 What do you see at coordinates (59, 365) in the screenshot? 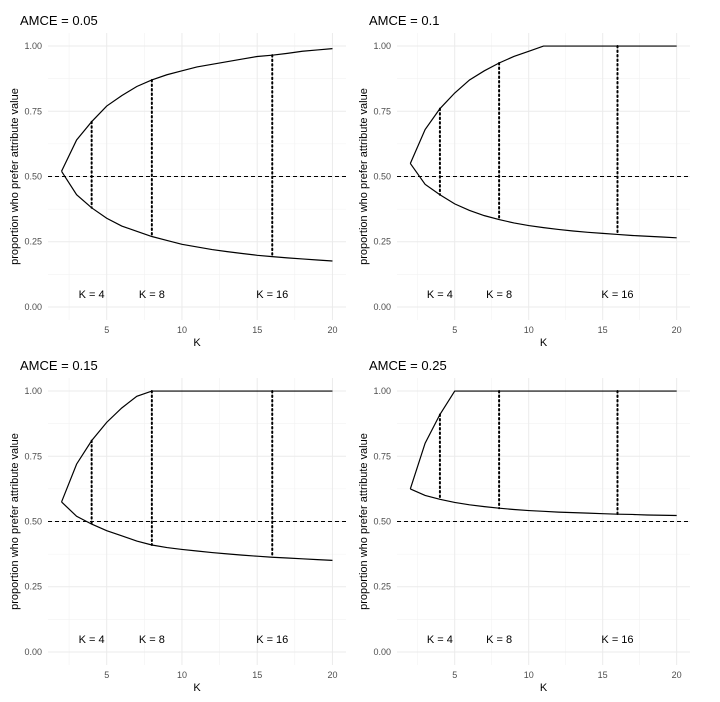
I see `panel-title: AMCE = 0.15` at bounding box center [59, 365].